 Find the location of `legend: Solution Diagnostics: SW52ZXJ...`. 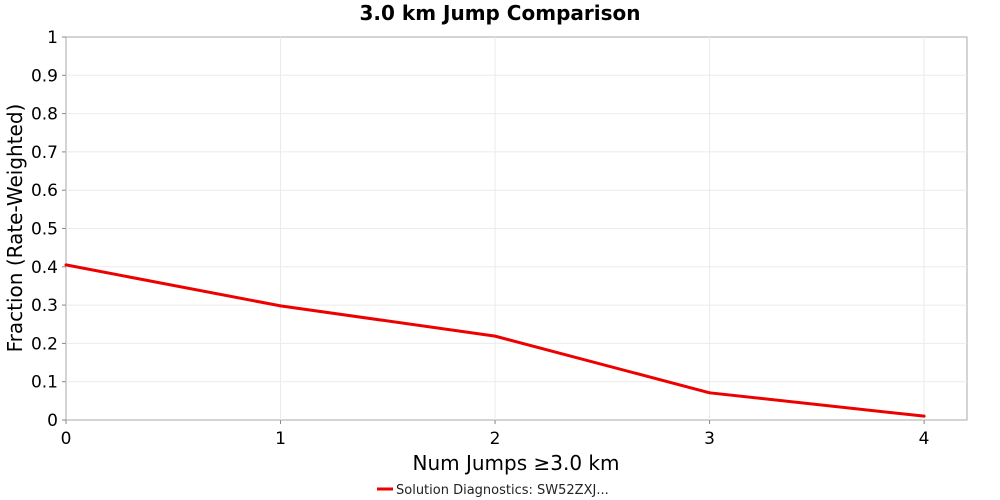

legend: Solution Diagnostics: SW52ZXJ... is located at coordinates (493, 490).